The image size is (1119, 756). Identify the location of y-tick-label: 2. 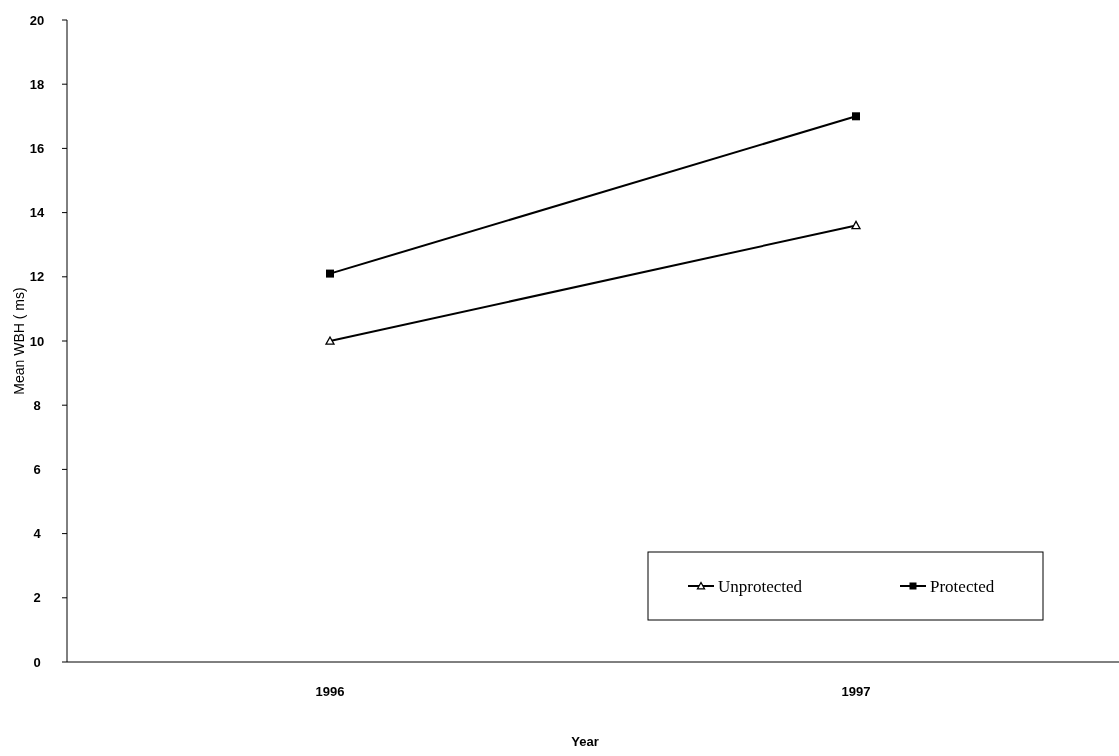
(37, 598).